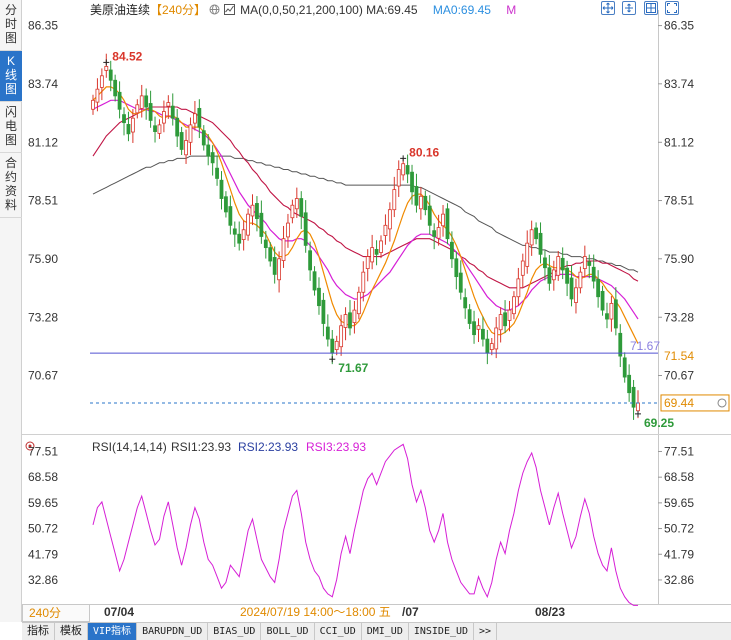 The width and height of the screenshot is (731, 640). I want to click on rsi-settings-icon-dot, so click(30, 446).